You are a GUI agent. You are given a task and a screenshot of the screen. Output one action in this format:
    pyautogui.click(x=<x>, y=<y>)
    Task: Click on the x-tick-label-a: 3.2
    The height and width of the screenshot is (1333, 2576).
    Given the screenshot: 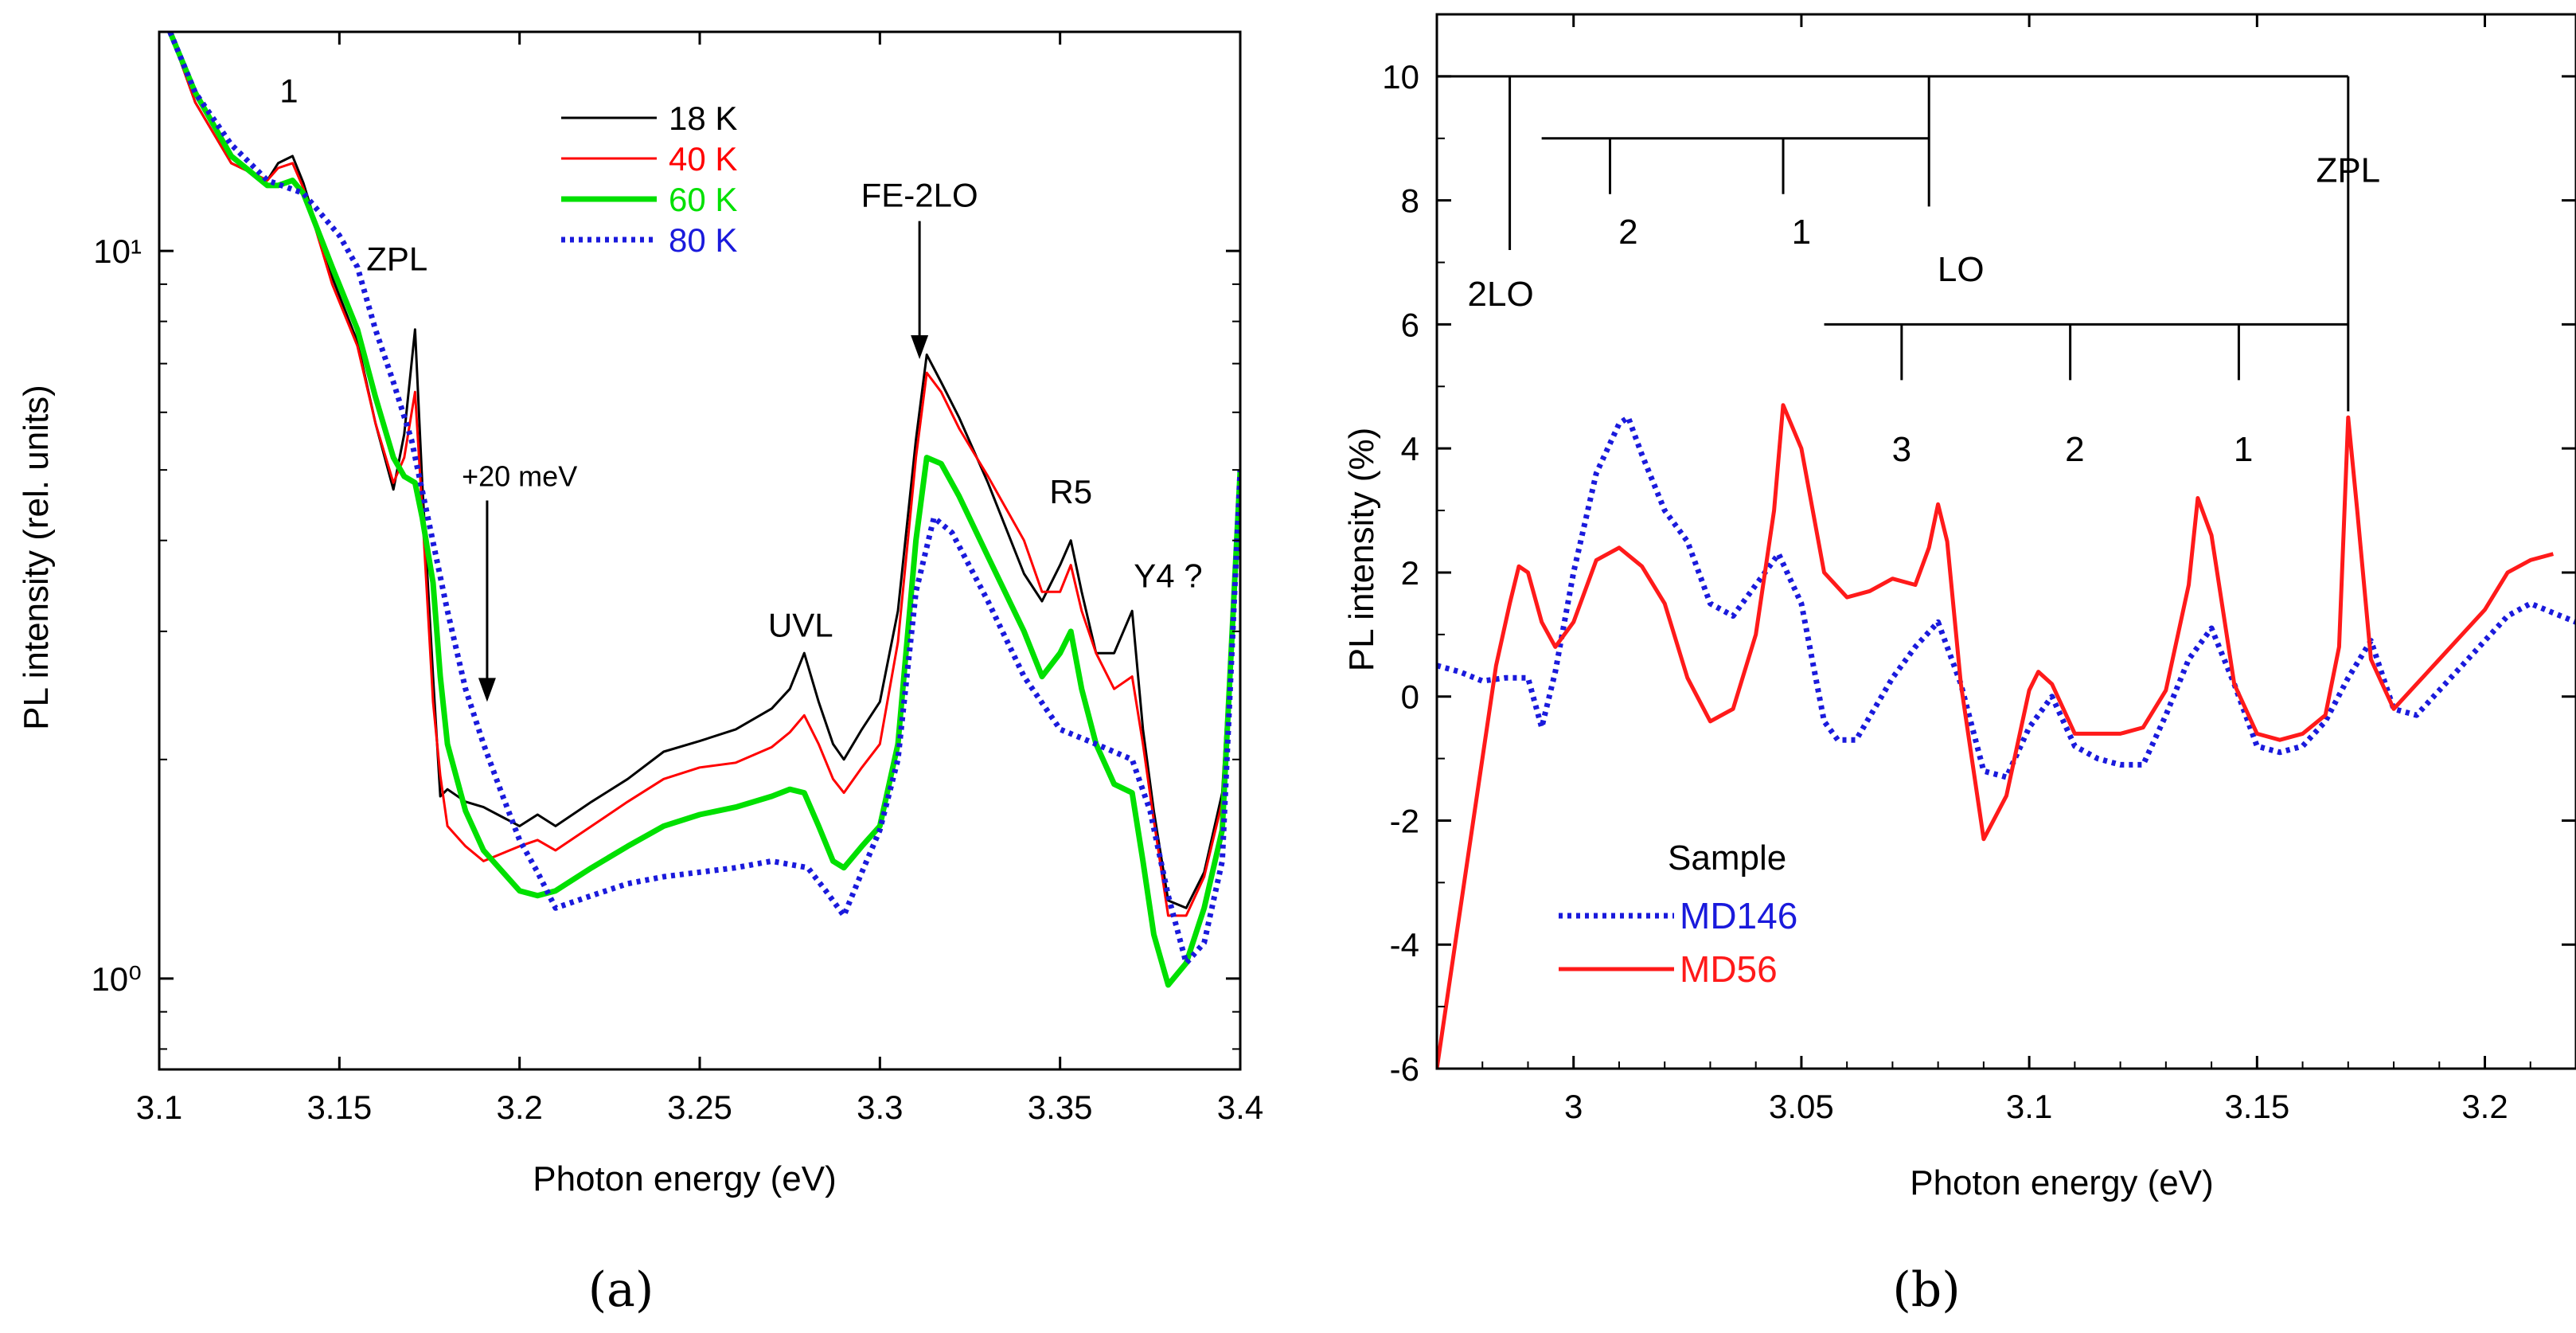 What is the action you would take?
    pyautogui.click(x=519, y=1107)
    